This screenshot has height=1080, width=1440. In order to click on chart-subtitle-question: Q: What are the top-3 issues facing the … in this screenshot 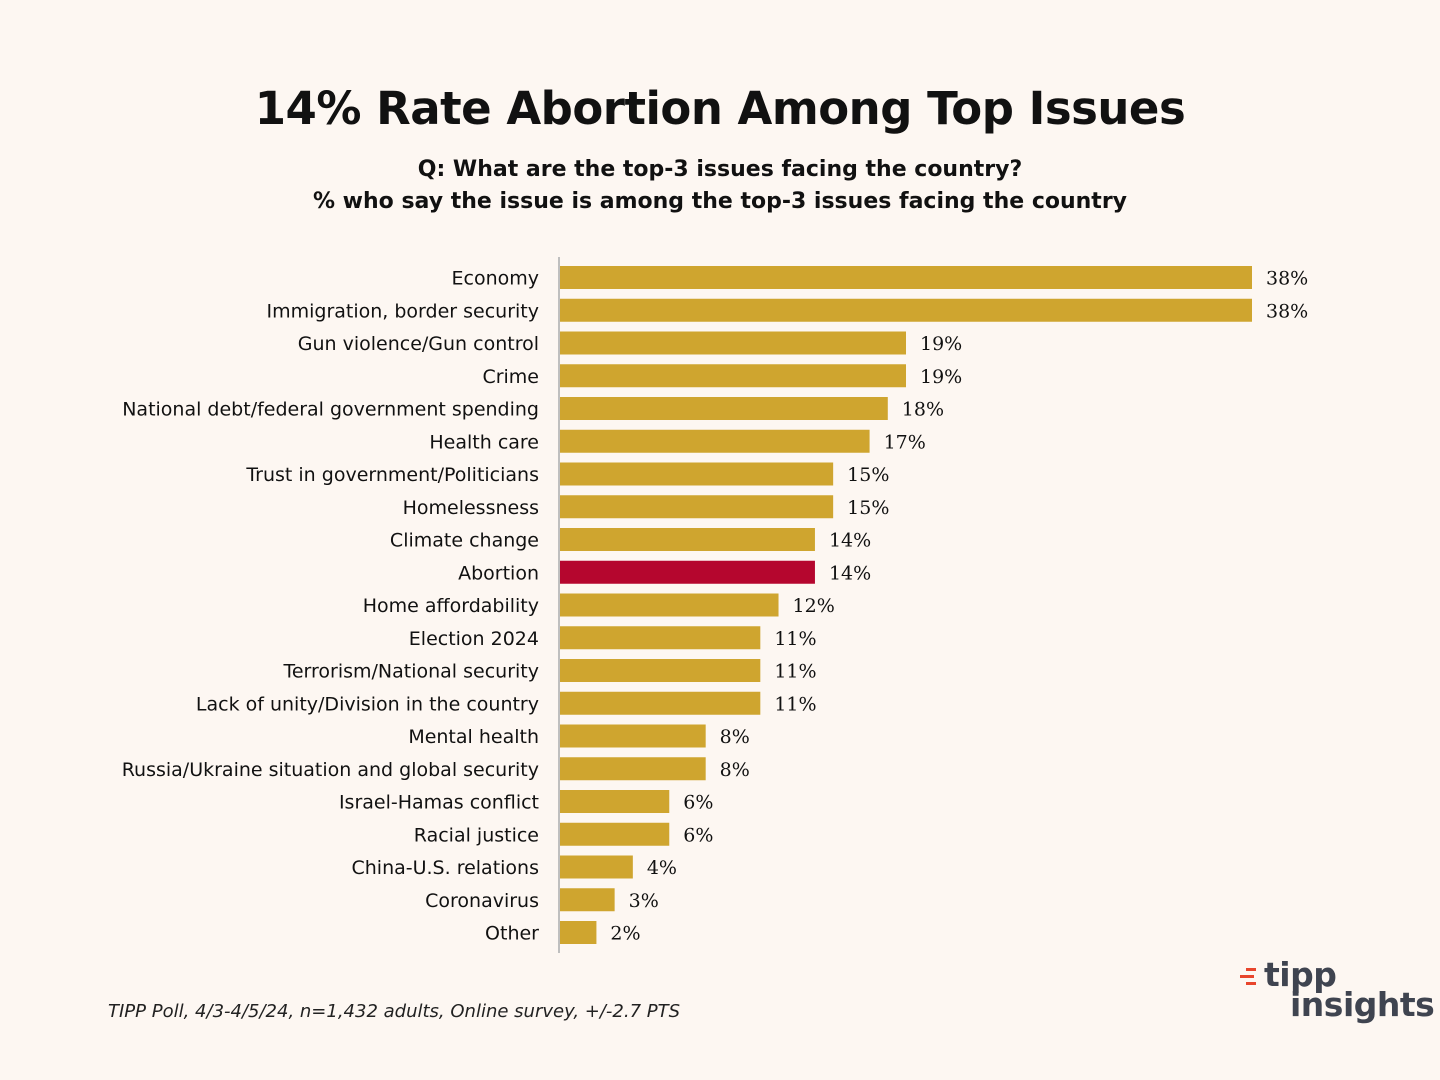, I will do `click(720, 169)`.